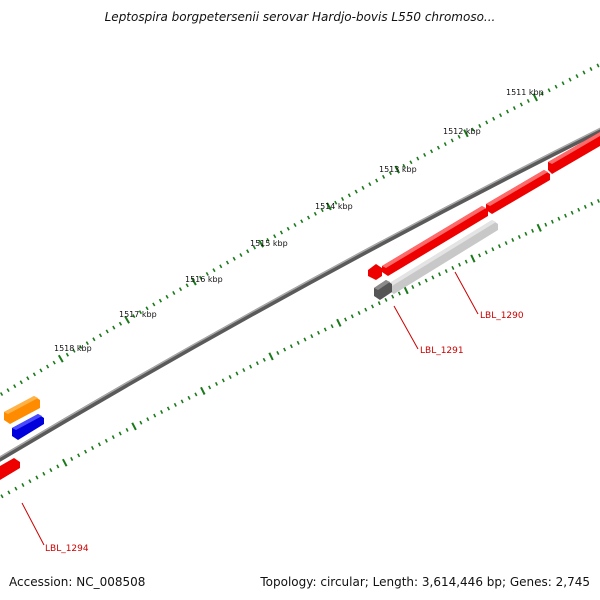 This screenshot has width=600, height=600. Describe the element at coordinates (462, 131) in the screenshot. I see `scale-label-1512: 1512 kbp` at that location.